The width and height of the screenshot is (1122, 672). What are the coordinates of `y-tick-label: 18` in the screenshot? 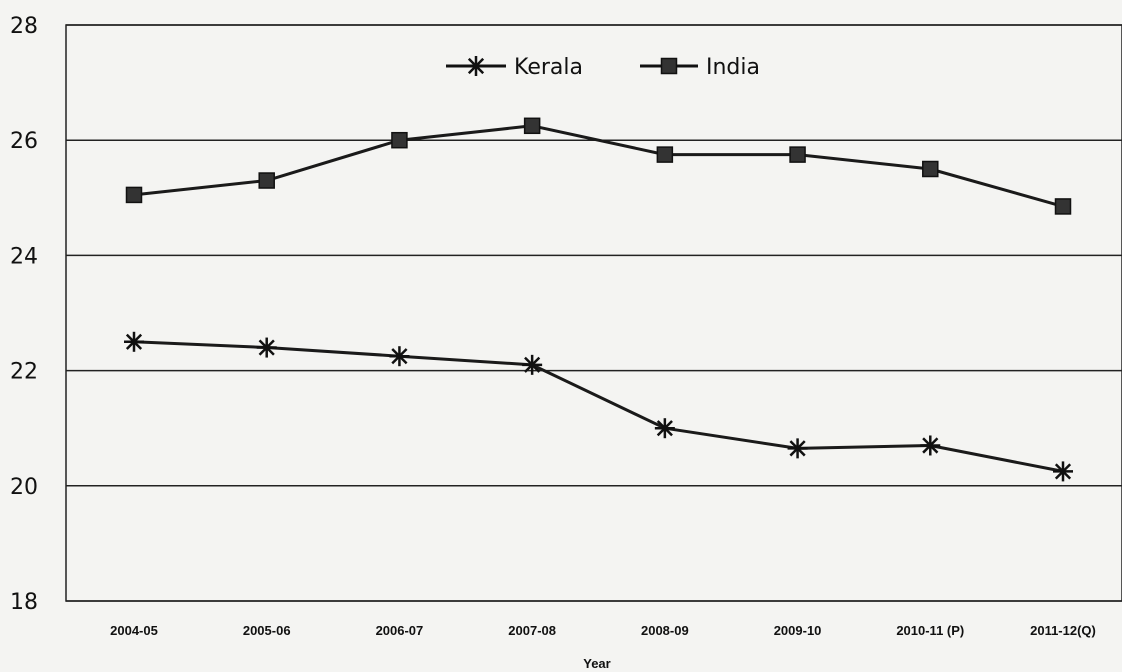 It's located at (24, 602).